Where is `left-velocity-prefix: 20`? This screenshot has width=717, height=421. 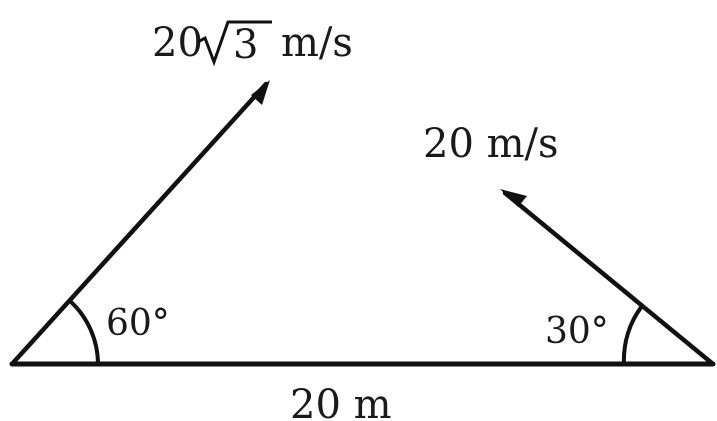
left-velocity-prefix: 20 is located at coordinates (177, 43).